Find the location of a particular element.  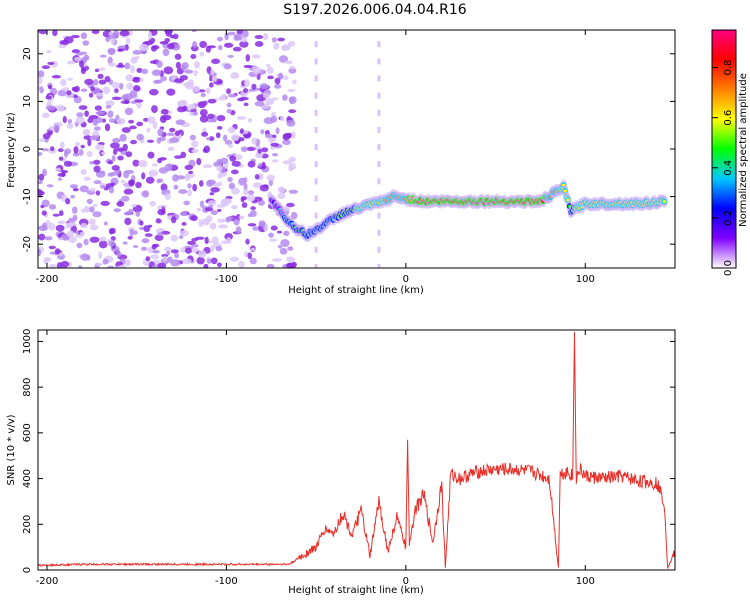

snr-y-label: SNR (10 * v/v) is located at coordinates (11, 449).